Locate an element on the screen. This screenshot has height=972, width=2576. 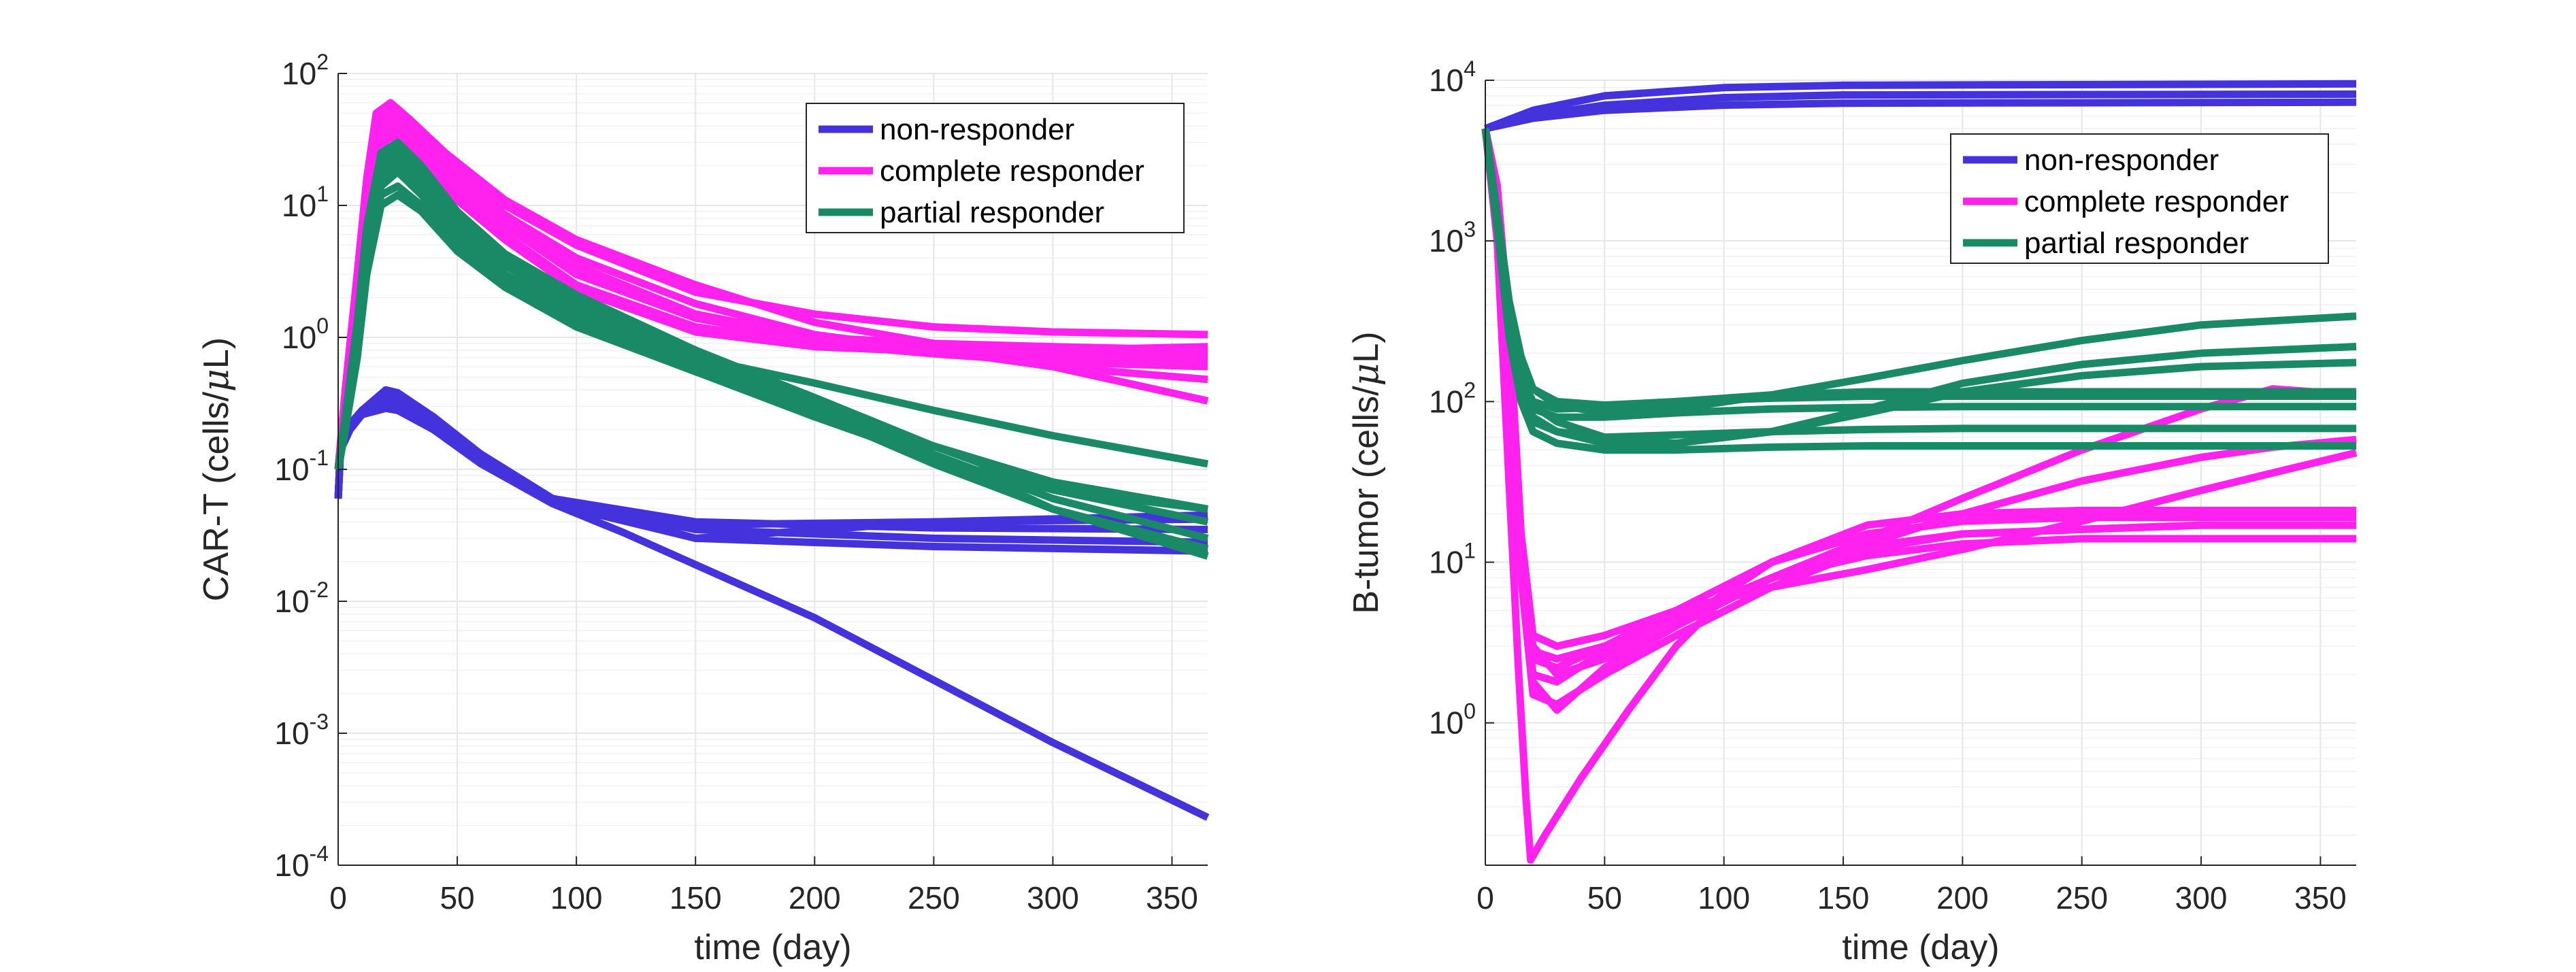
cart-y-tick-exponent: 1 is located at coordinates (322, 194).